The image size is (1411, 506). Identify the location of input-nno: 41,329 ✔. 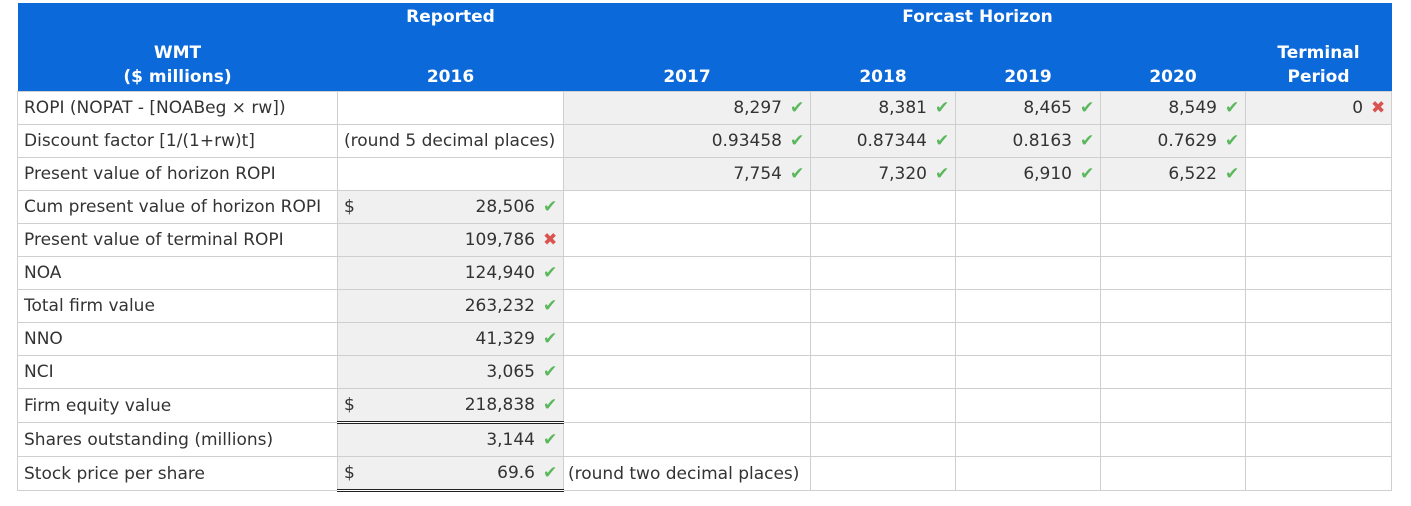
(450, 339).